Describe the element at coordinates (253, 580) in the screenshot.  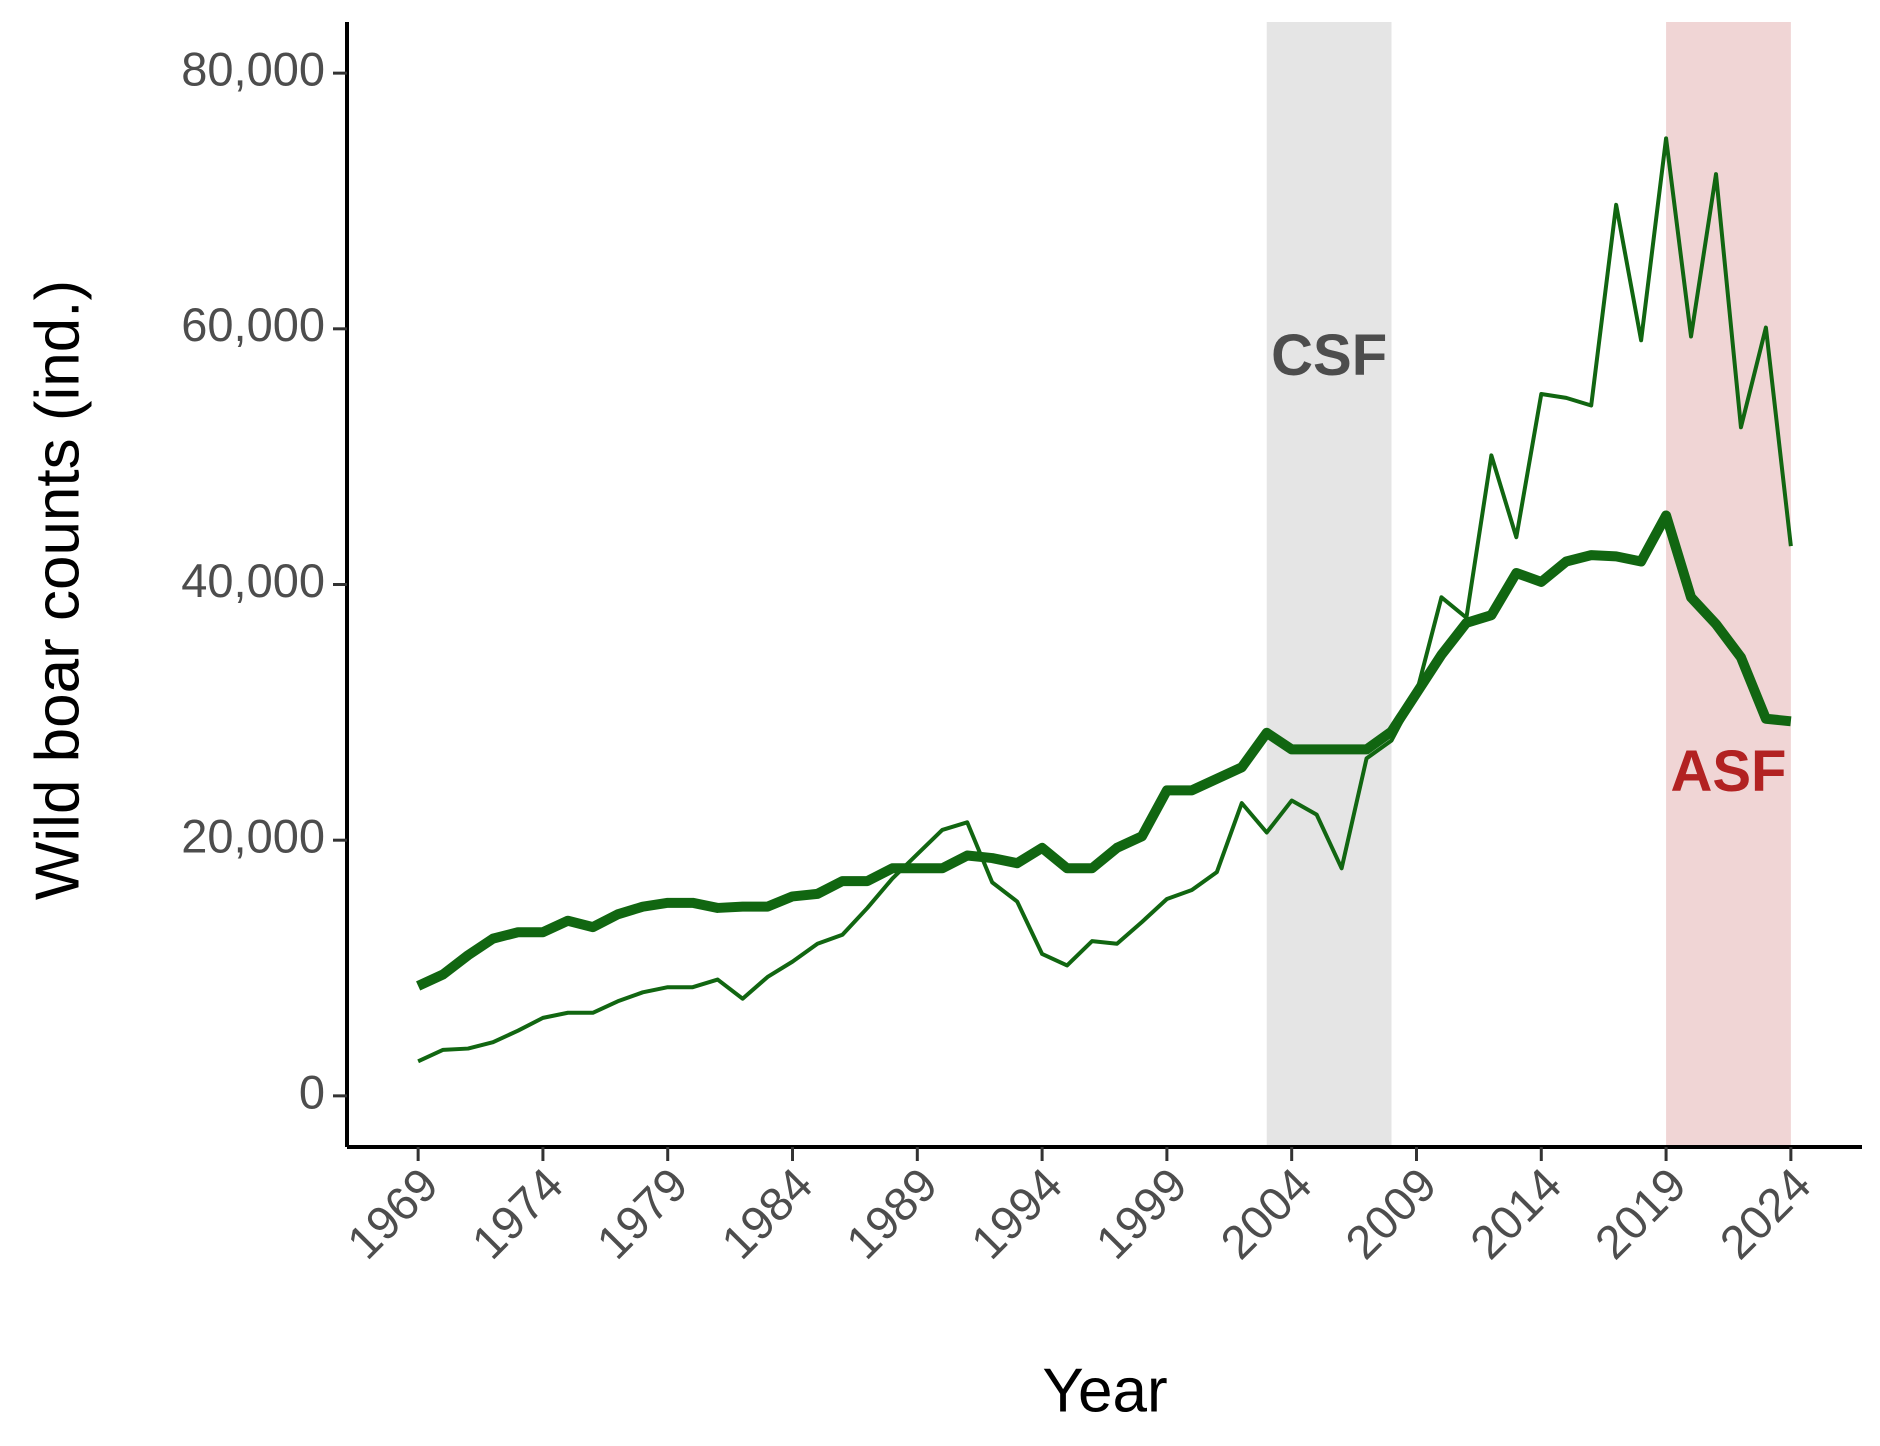
I see `y-tick-label: 40,000` at that location.